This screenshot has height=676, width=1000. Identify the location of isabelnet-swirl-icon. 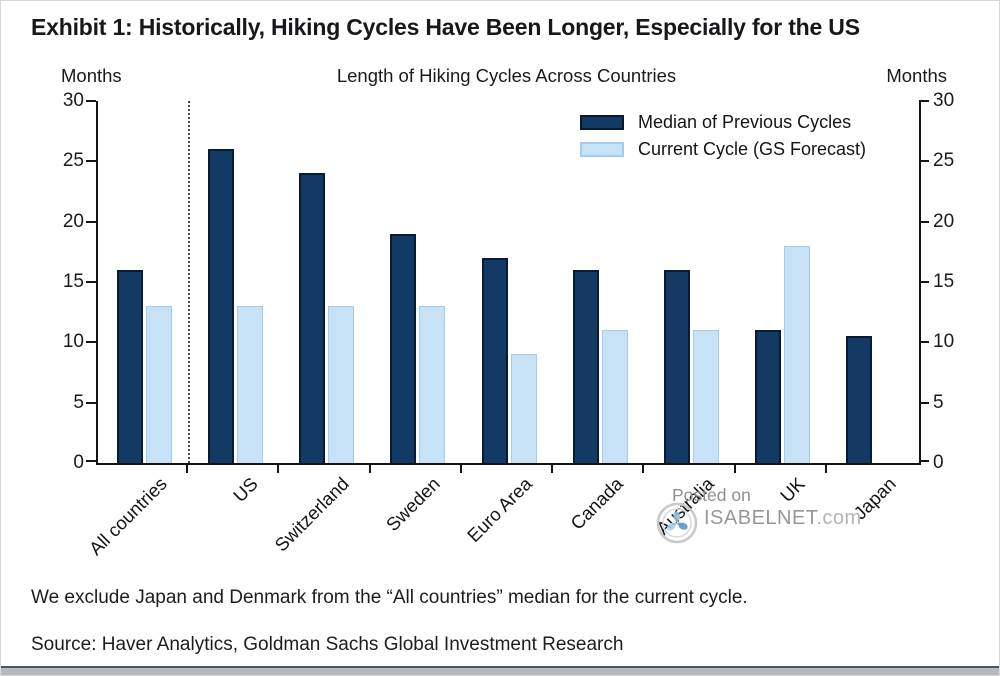
(677, 525).